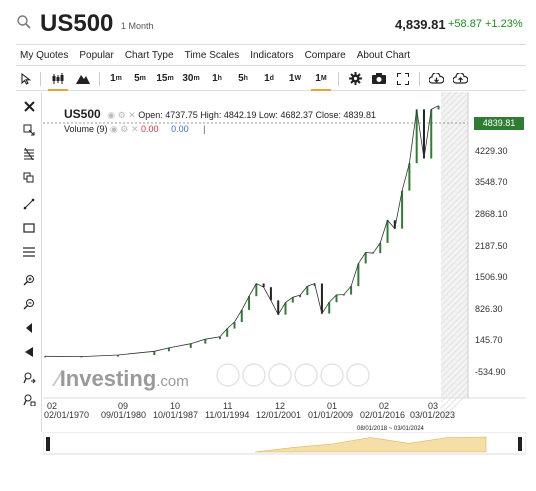 The image size is (536, 491). Describe the element at coordinates (124, 415) in the screenshot. I see `x-tick-bottom: 09/01/1980` at that location.